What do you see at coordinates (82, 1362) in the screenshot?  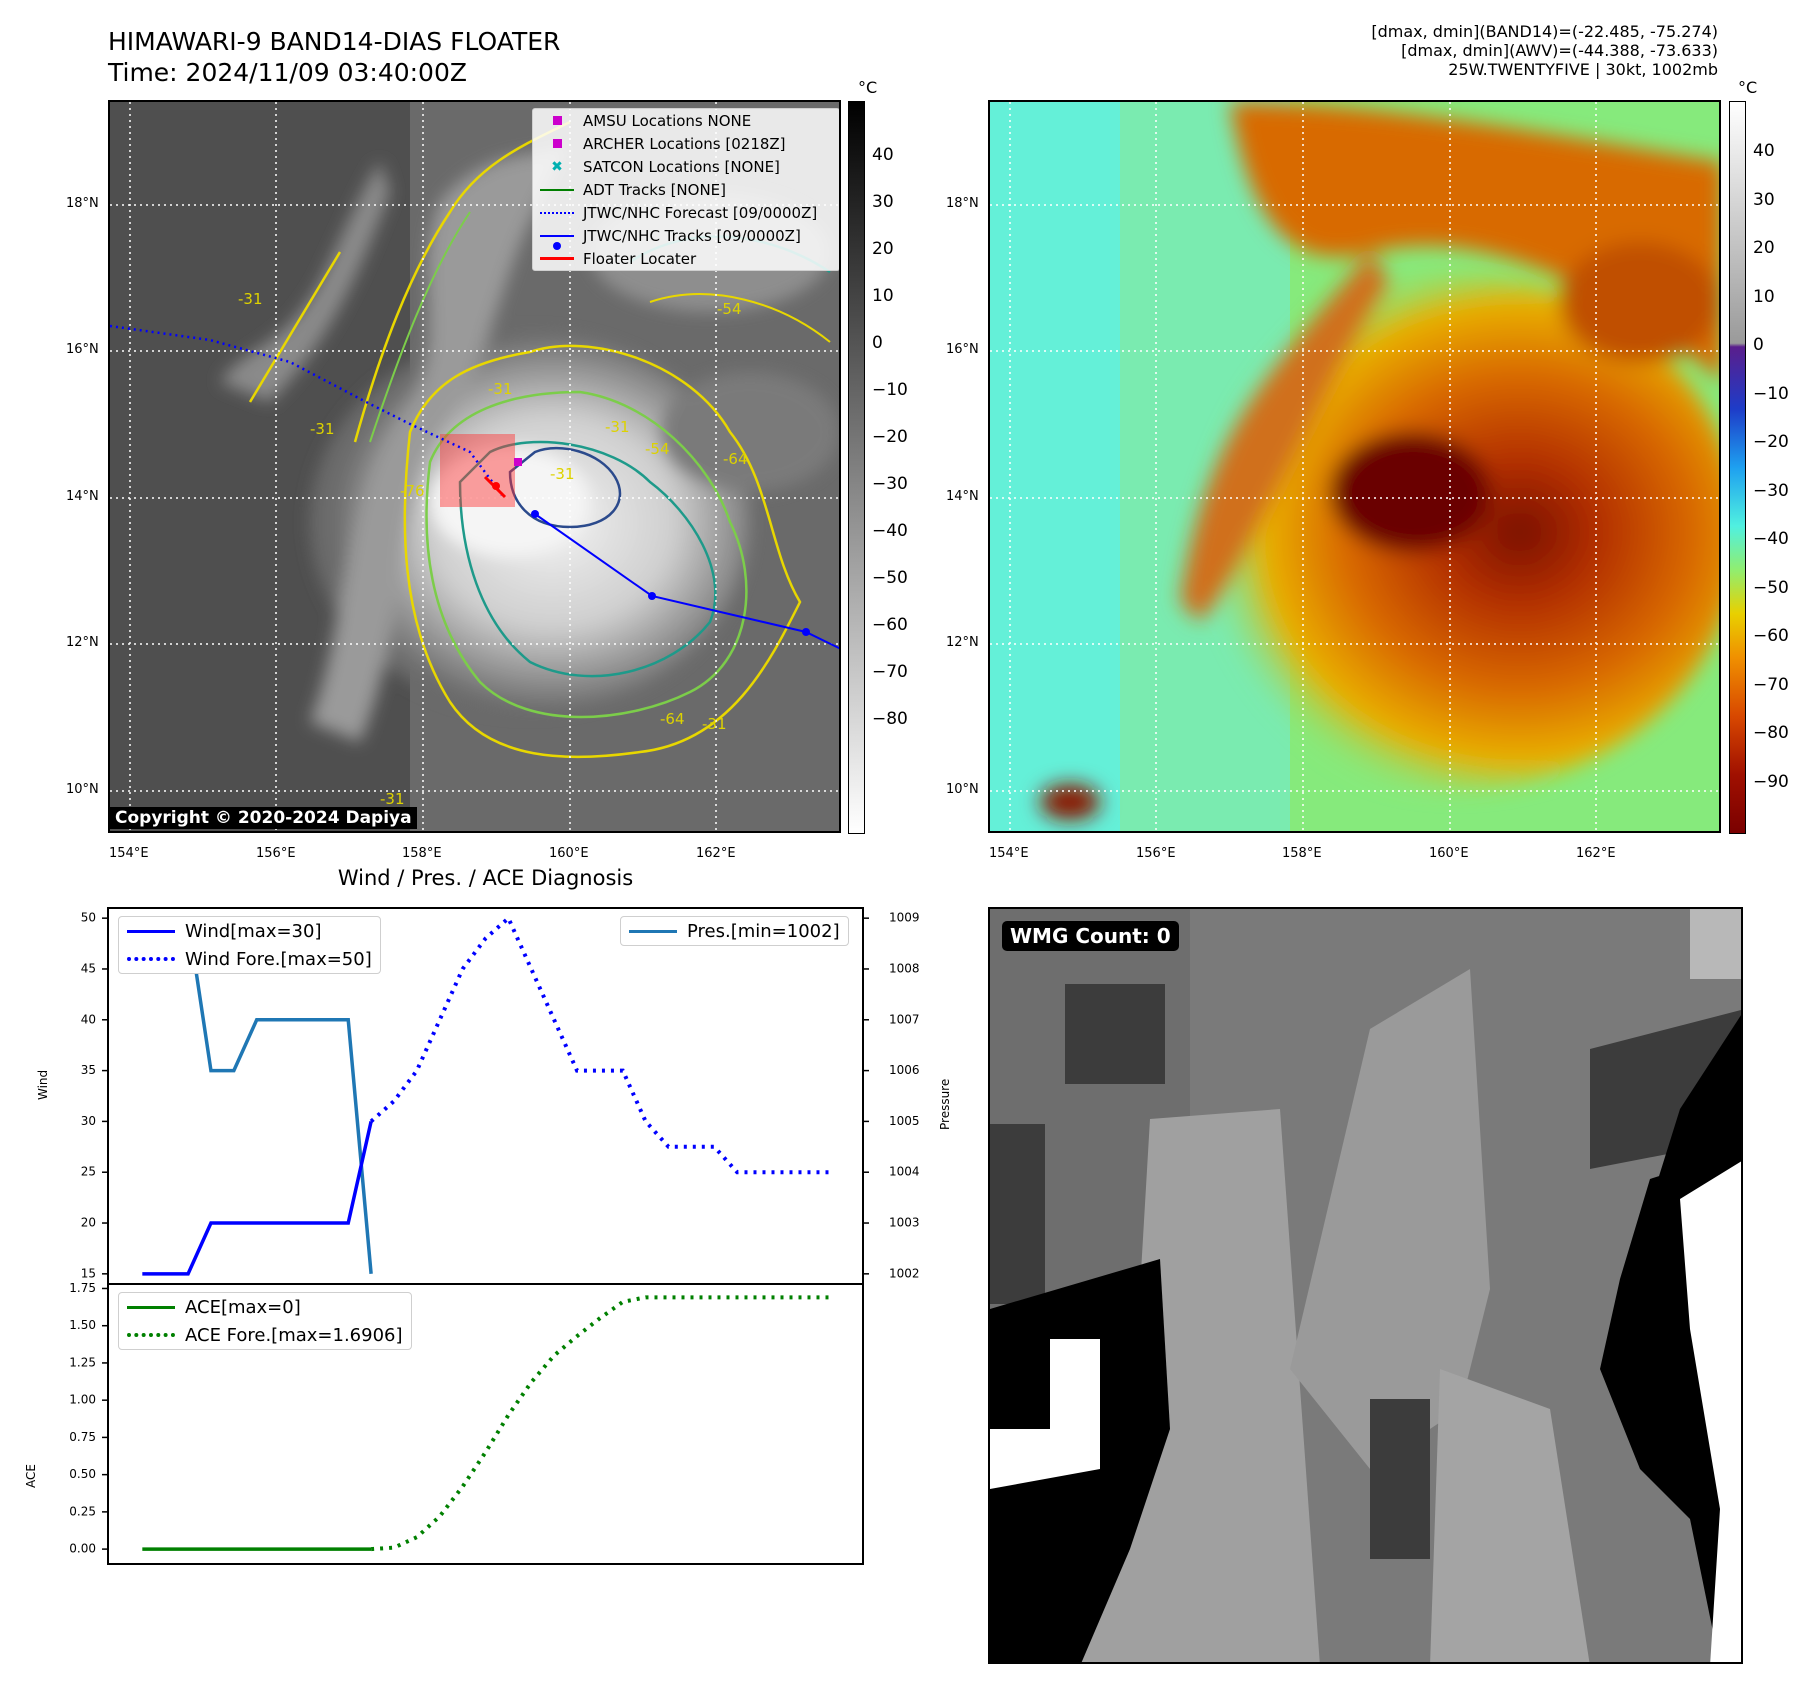 I see `ace-tick-label: 1.25` at bounding box center [82, 1362].